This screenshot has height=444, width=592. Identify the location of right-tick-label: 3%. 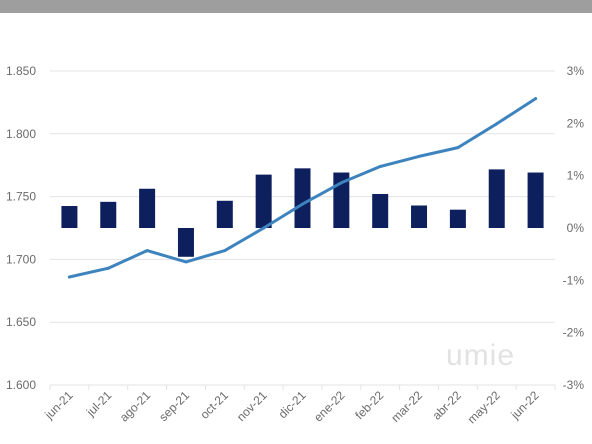
(576, 71).